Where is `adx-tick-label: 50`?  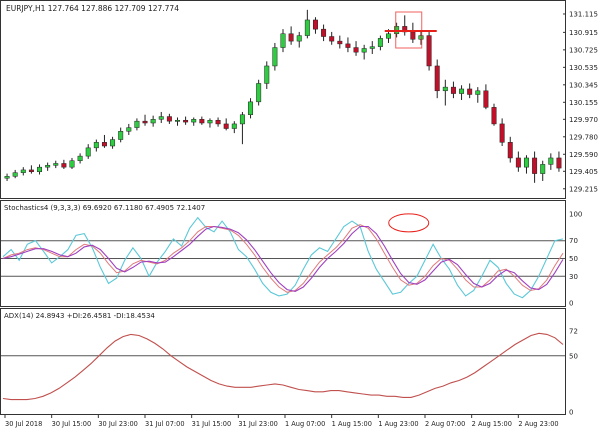 adx-tick-label: 50 is located at coordinates (573, 356).